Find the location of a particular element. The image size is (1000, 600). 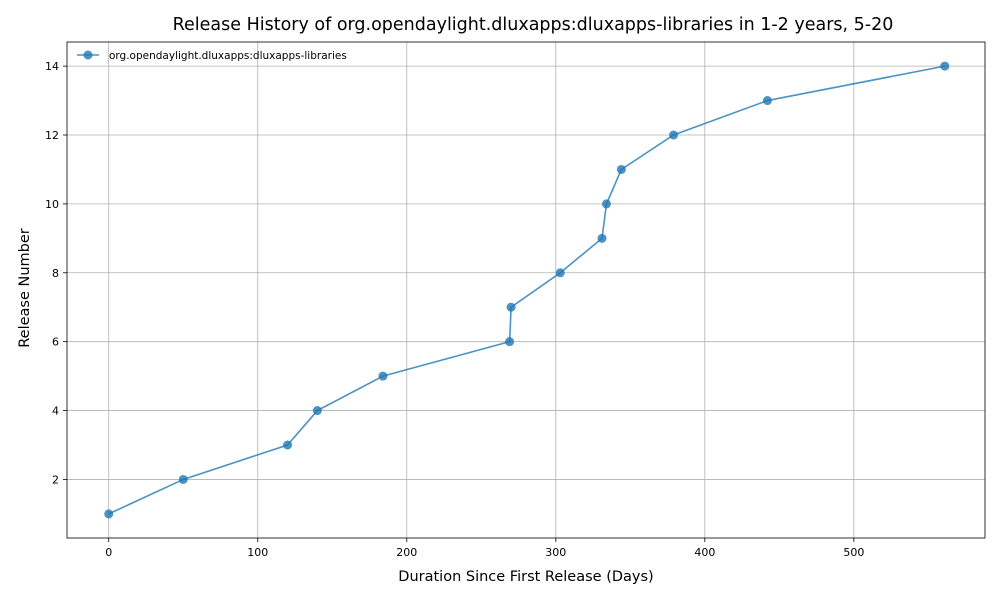

x-tick-label: 0 is located at coordinates (108, 552).